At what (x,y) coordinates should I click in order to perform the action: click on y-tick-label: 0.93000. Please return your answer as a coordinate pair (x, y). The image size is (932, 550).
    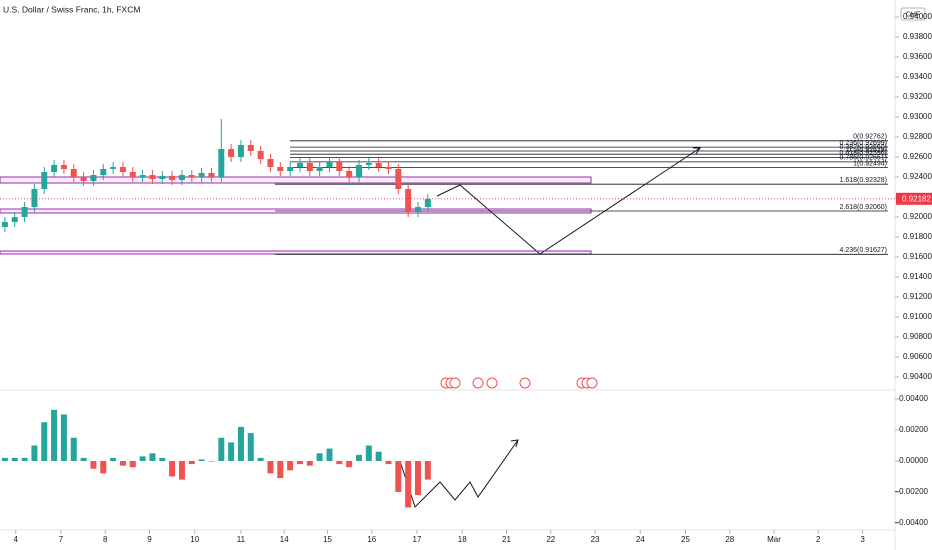
    Looking at the image, I should click on (917, 116).